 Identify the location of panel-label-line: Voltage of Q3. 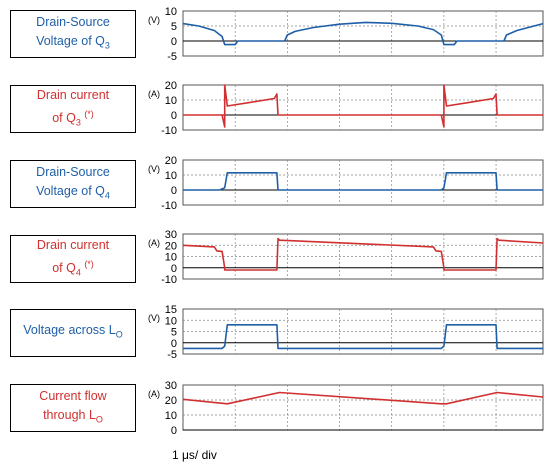
(73, 42).